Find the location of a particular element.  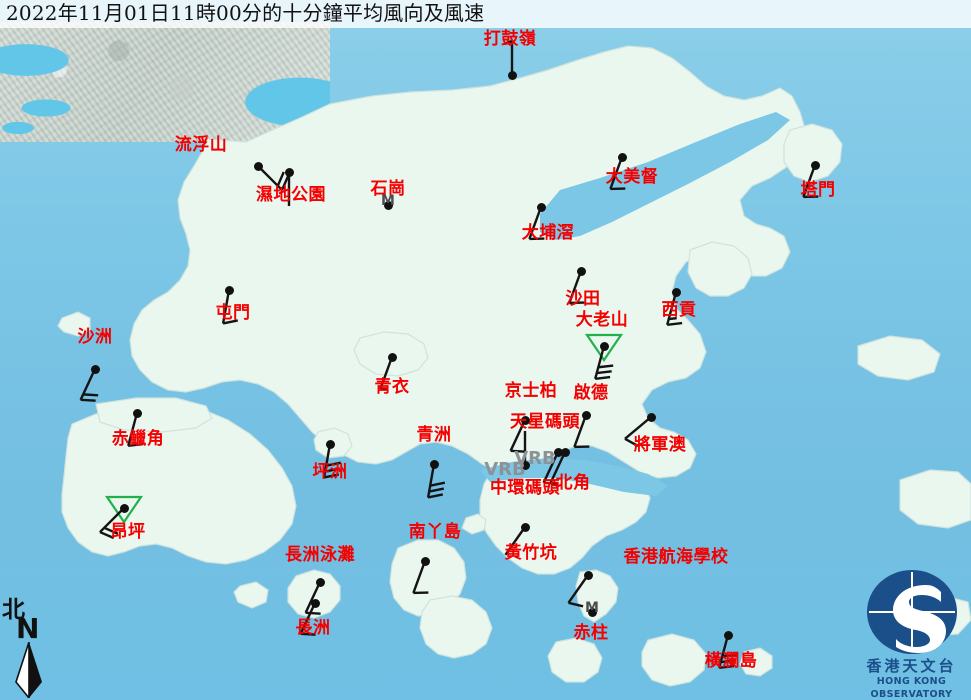

station-label: 黃竹坑 is located at coordinates (531, 553).